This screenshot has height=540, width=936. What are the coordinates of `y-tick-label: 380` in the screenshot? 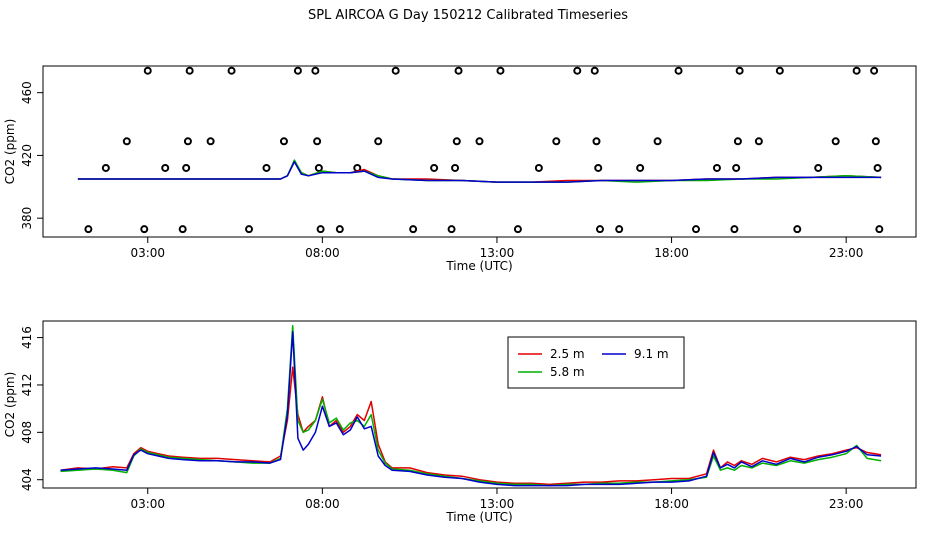 It's located at (27, 218).